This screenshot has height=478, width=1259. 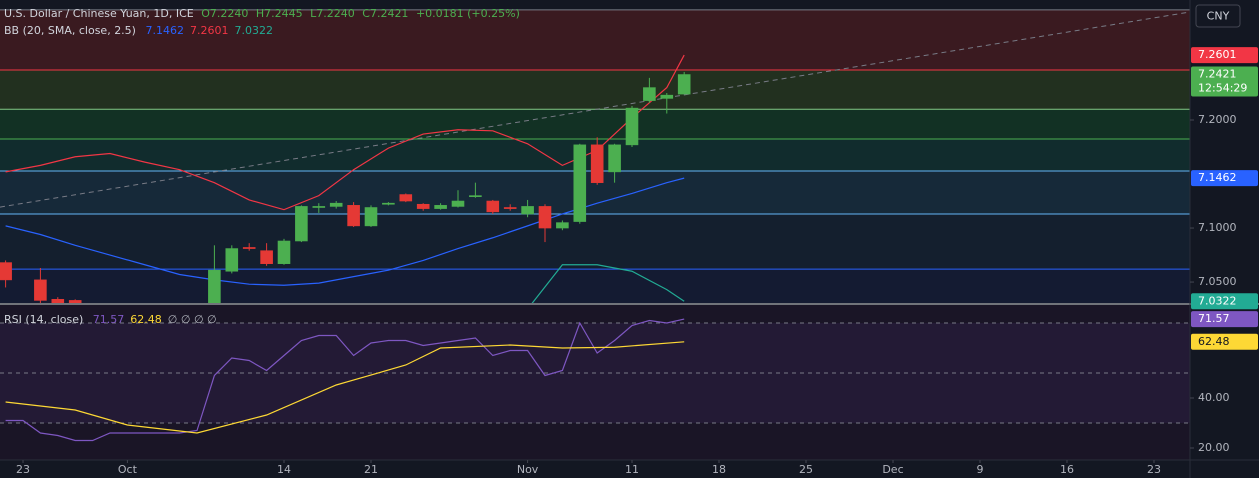 What do you see at coordinates (146, 319) in the screenshot?
I see `rsi-value: 62.48` at bounding box center [146, 319].